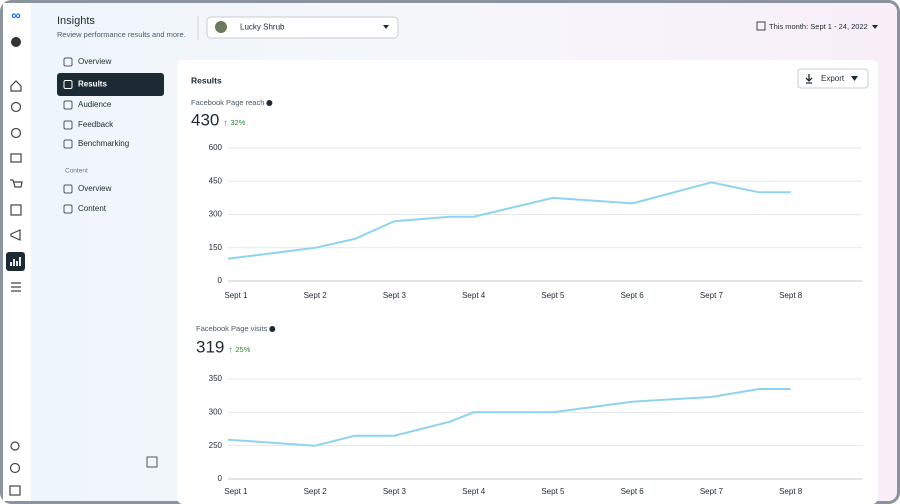 The width and height of the screenshot is (900, 504). I want to click on nav-section: Content, so click(76, 171).